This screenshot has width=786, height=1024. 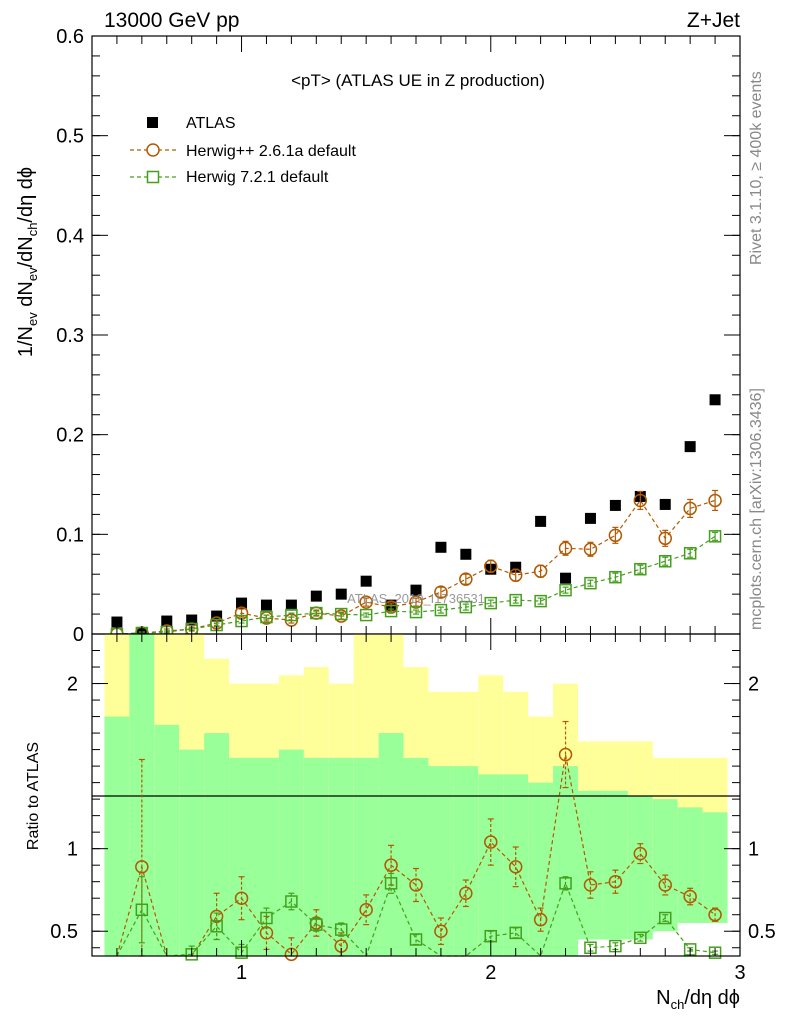 I want to click on ratio-y-tick-label-left: 0.5, so click(x=64, y=932).